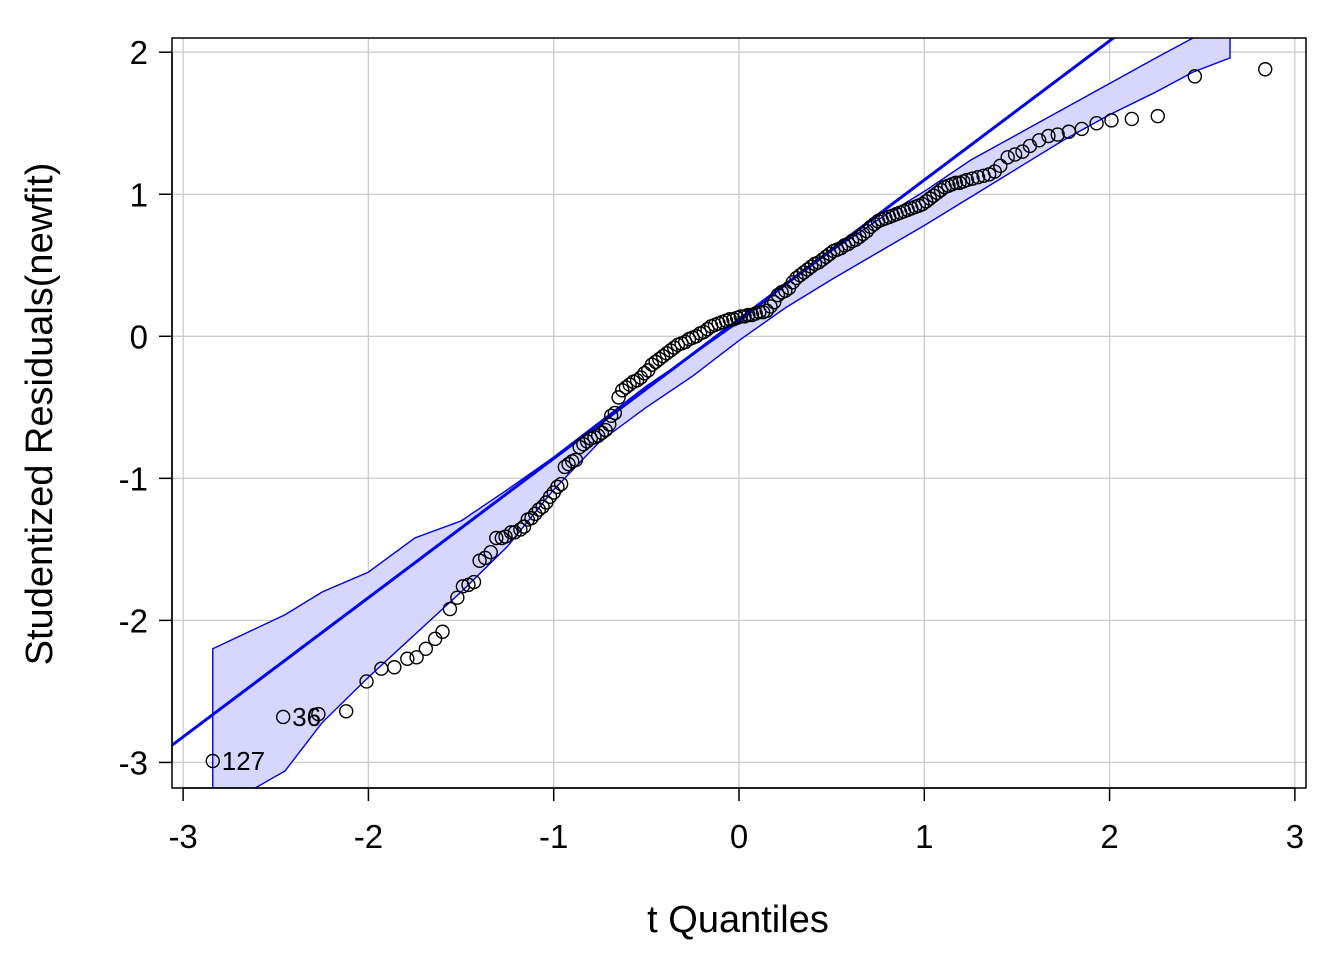  I want to click on x-tick-label: -2, so click(368, 836).